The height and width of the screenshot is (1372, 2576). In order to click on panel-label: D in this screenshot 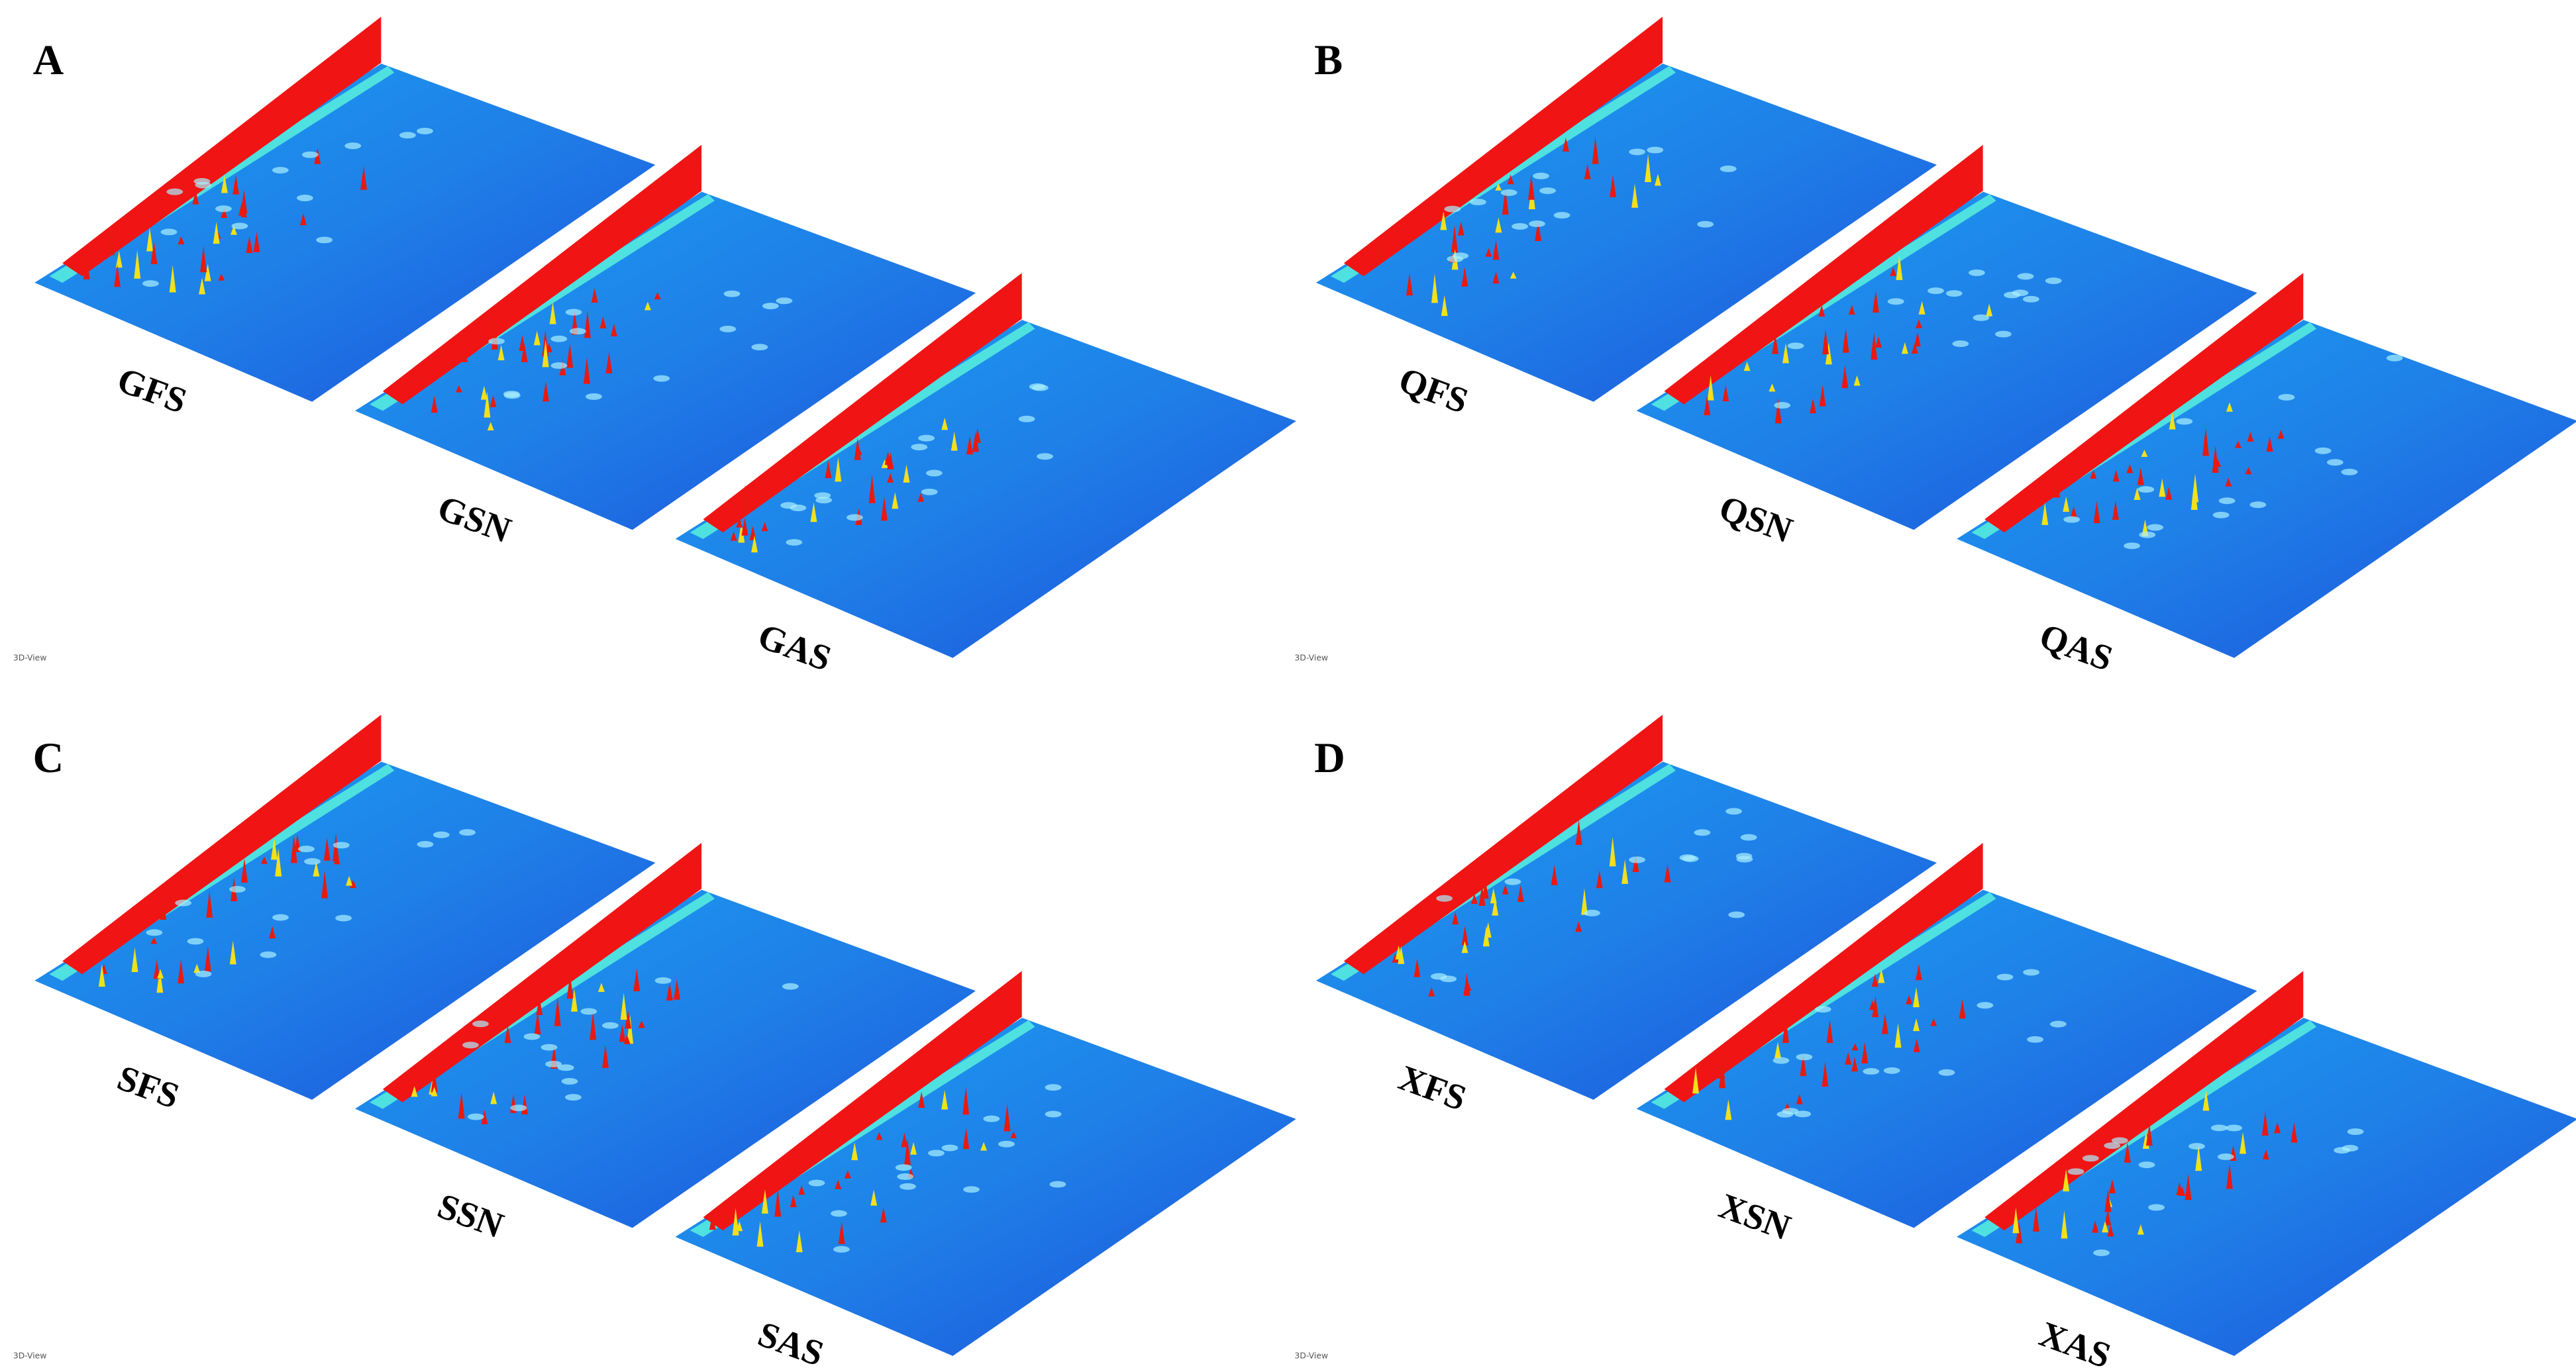, I will do `click(1329, 757)`.